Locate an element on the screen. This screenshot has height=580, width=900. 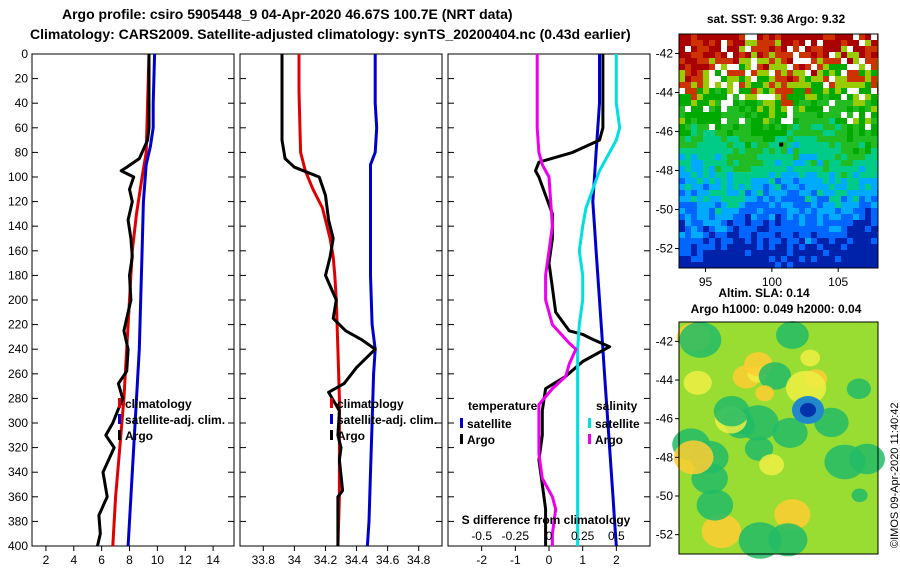
sla-blob-core is located at coordinates (808, 410).